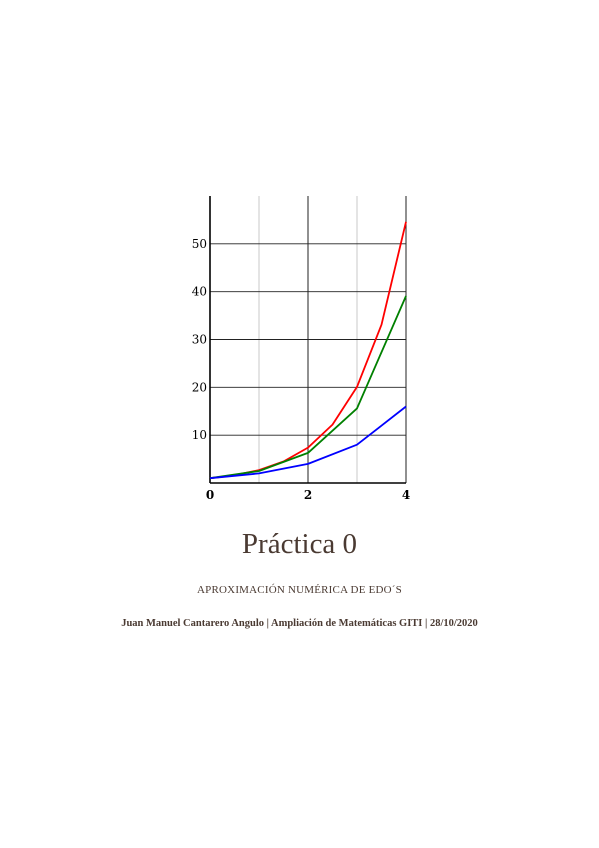 This screenshot has width=599, height=848. What do you see at coordinates (199, 244) in the screenshot?
I see `y-tick-label: 50` at bounding box center [199, 244].